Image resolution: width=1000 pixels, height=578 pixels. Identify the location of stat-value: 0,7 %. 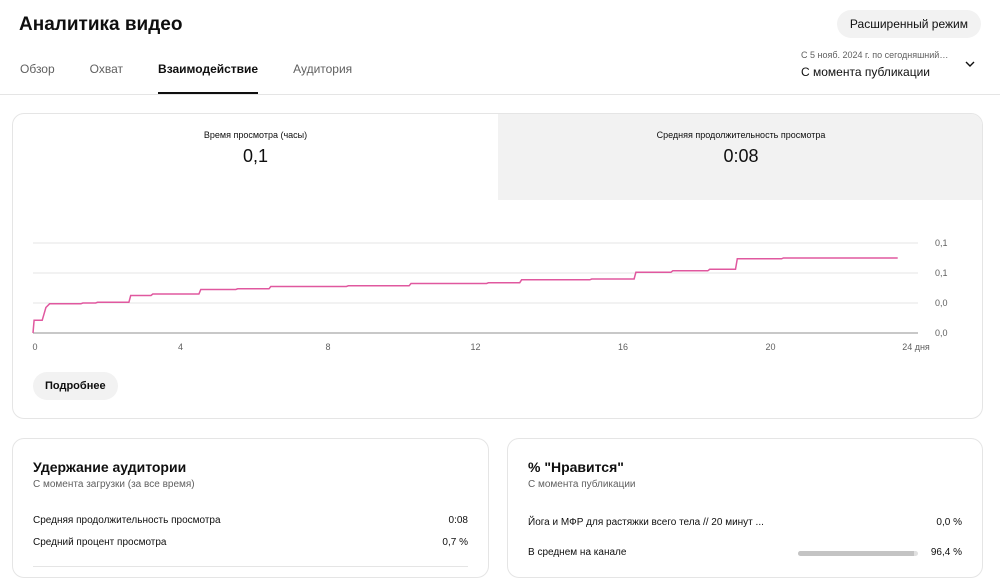
(455, 542).